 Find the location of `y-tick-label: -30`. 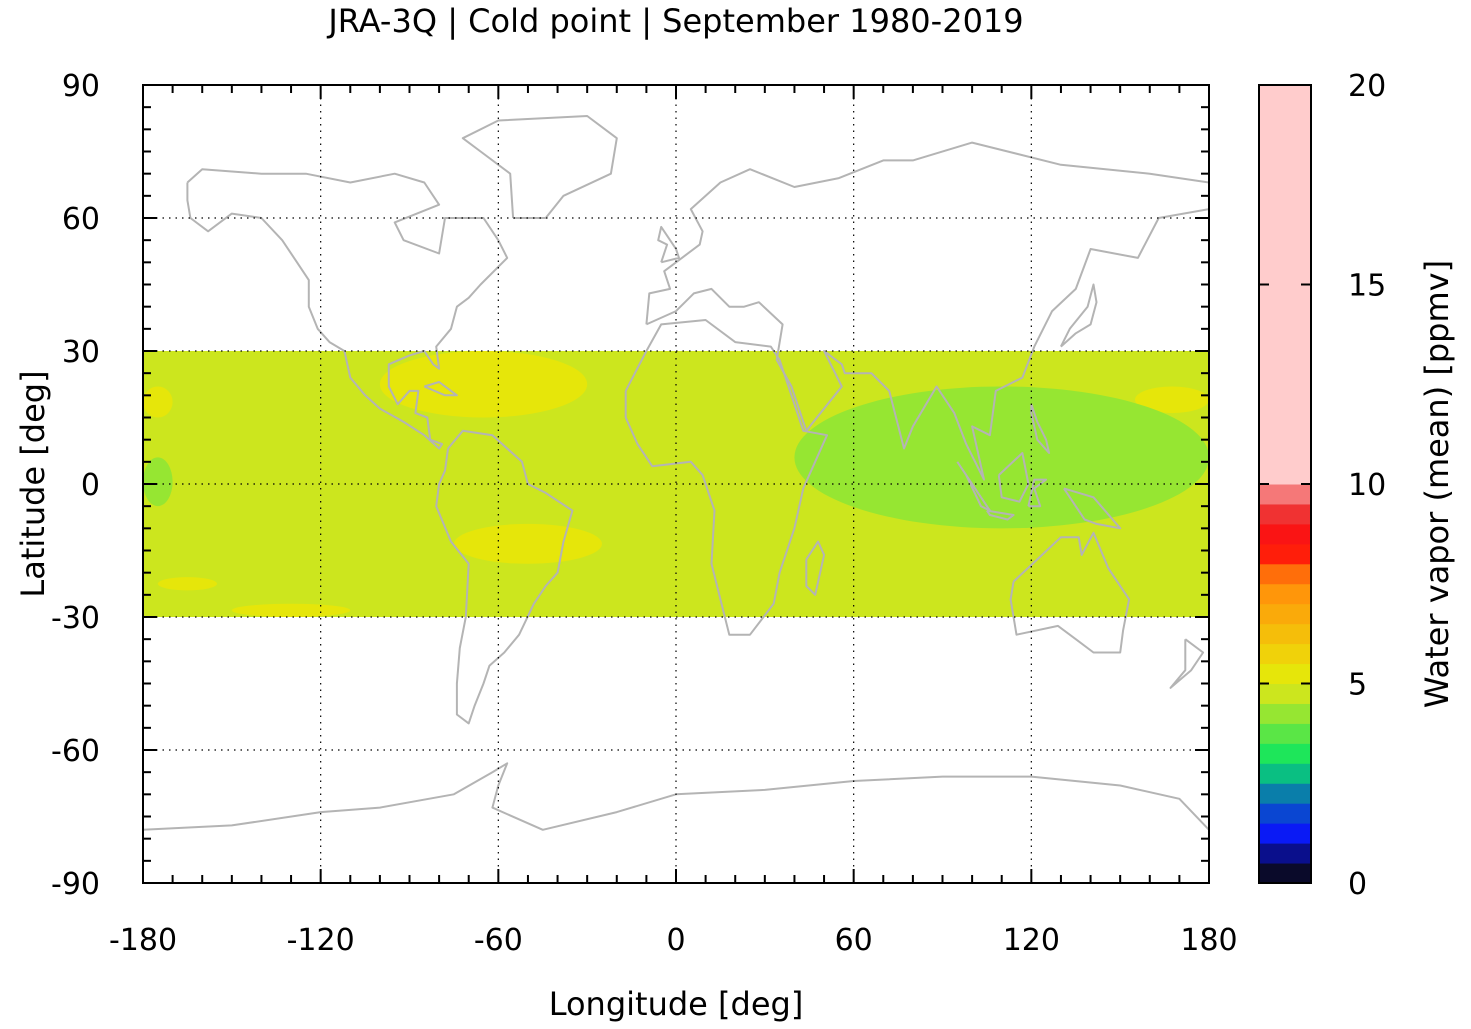

y-tick-label: -30 is located at coordinates (75, 618).